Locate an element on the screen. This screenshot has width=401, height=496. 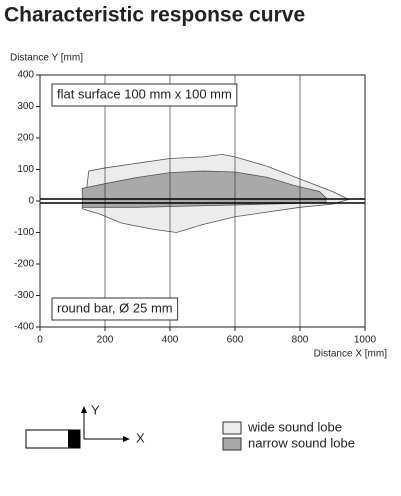
x-tick-label: 800 is located at coordinates (300, 340).